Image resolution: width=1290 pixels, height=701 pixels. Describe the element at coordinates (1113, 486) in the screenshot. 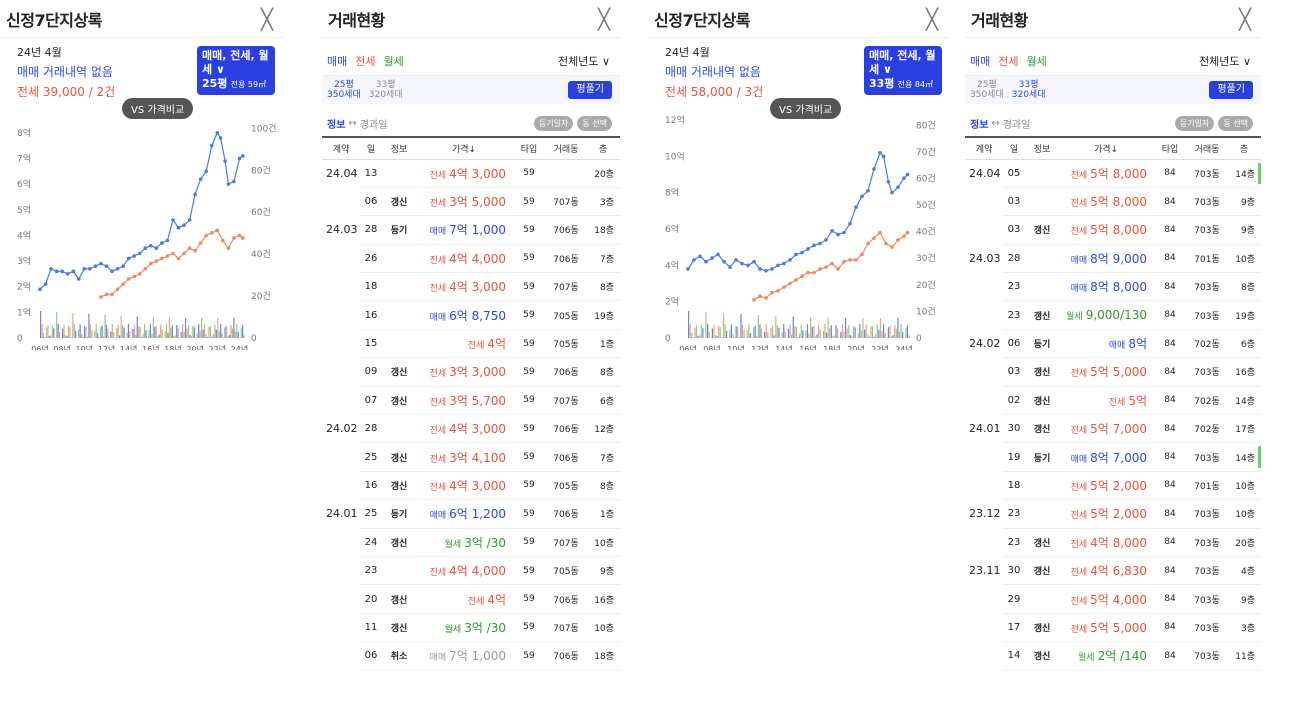

I see `table-row: 18 전세 5억 2,000 84 701동 10층` at that location.